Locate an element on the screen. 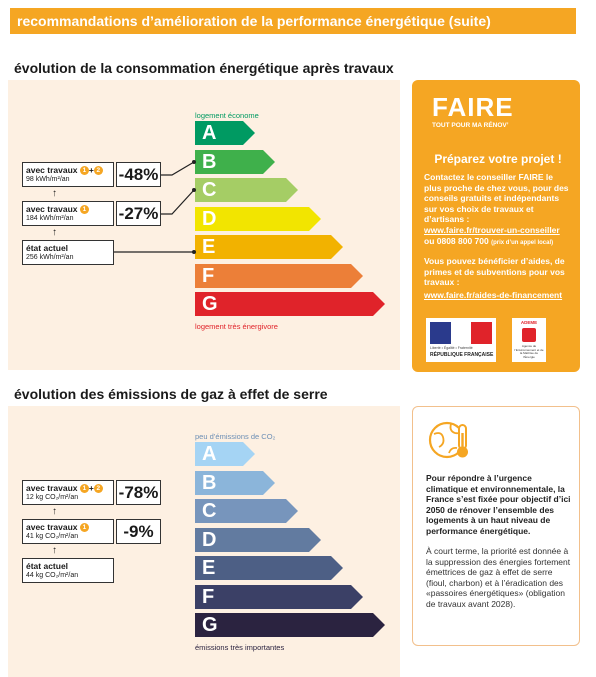 The image size is (596, 677). faire-logo: FAIRE is located at coordinates (473, 107).